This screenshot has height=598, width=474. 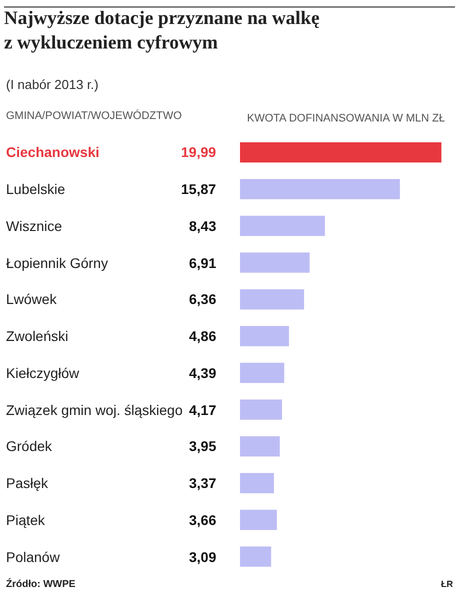 What do you see at coordinates (162, 31) in the screenshot?
I see `chart-title: Najwyższe dotacje przyznane na walkę z wykluczeniem cyfrowym` at bounding box center [162, 31].